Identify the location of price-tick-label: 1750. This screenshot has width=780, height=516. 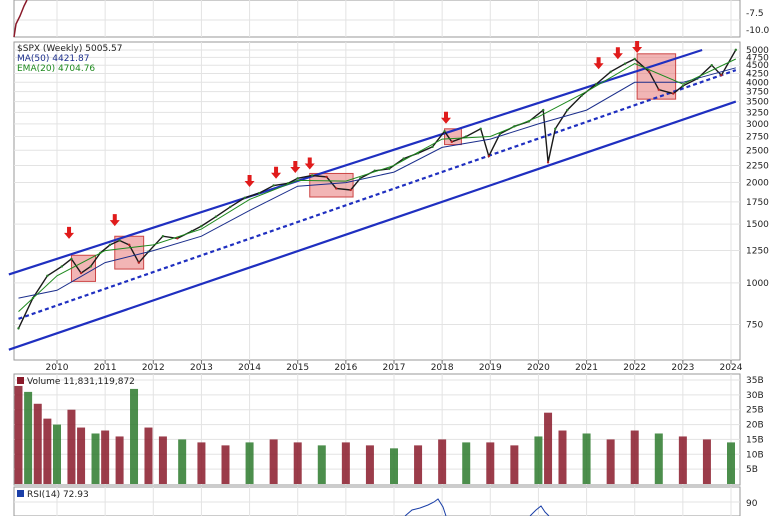
(757, 203).